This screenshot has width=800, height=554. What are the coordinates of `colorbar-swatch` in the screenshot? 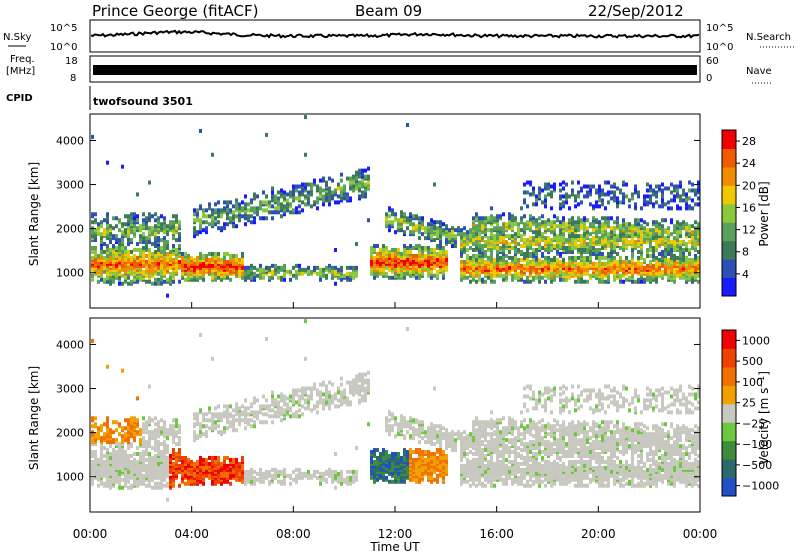 It's located at (729, 195).